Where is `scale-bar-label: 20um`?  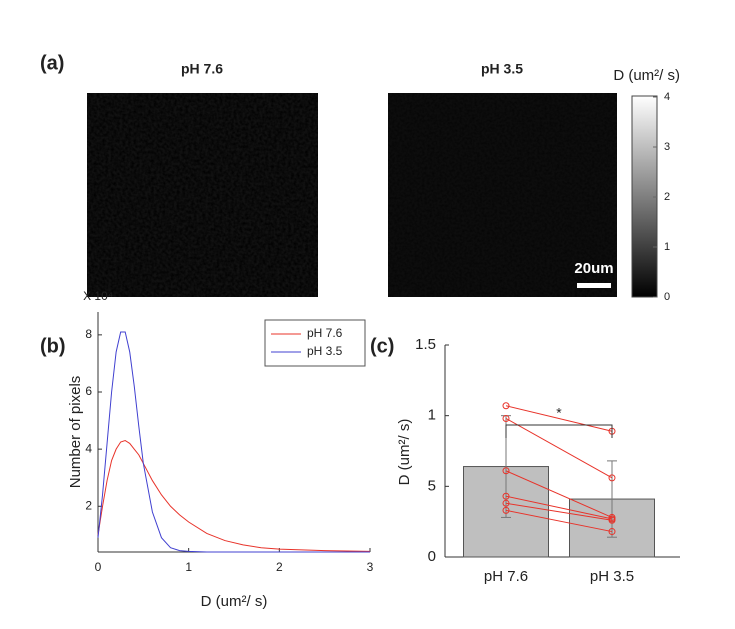 scale-bar-label: 20um is located at coordinates (593, 268).